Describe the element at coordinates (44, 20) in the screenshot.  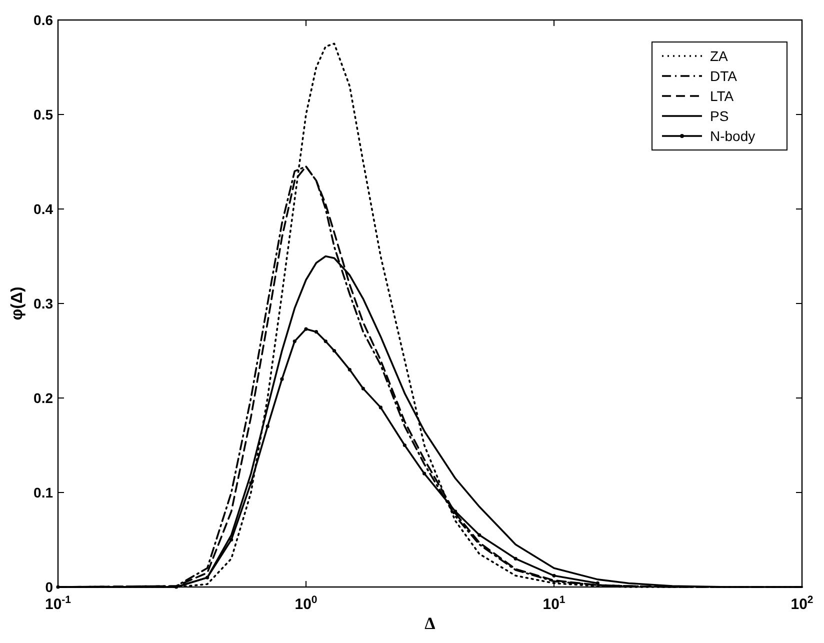
I see `y-tick-label: 0.6` at that location.